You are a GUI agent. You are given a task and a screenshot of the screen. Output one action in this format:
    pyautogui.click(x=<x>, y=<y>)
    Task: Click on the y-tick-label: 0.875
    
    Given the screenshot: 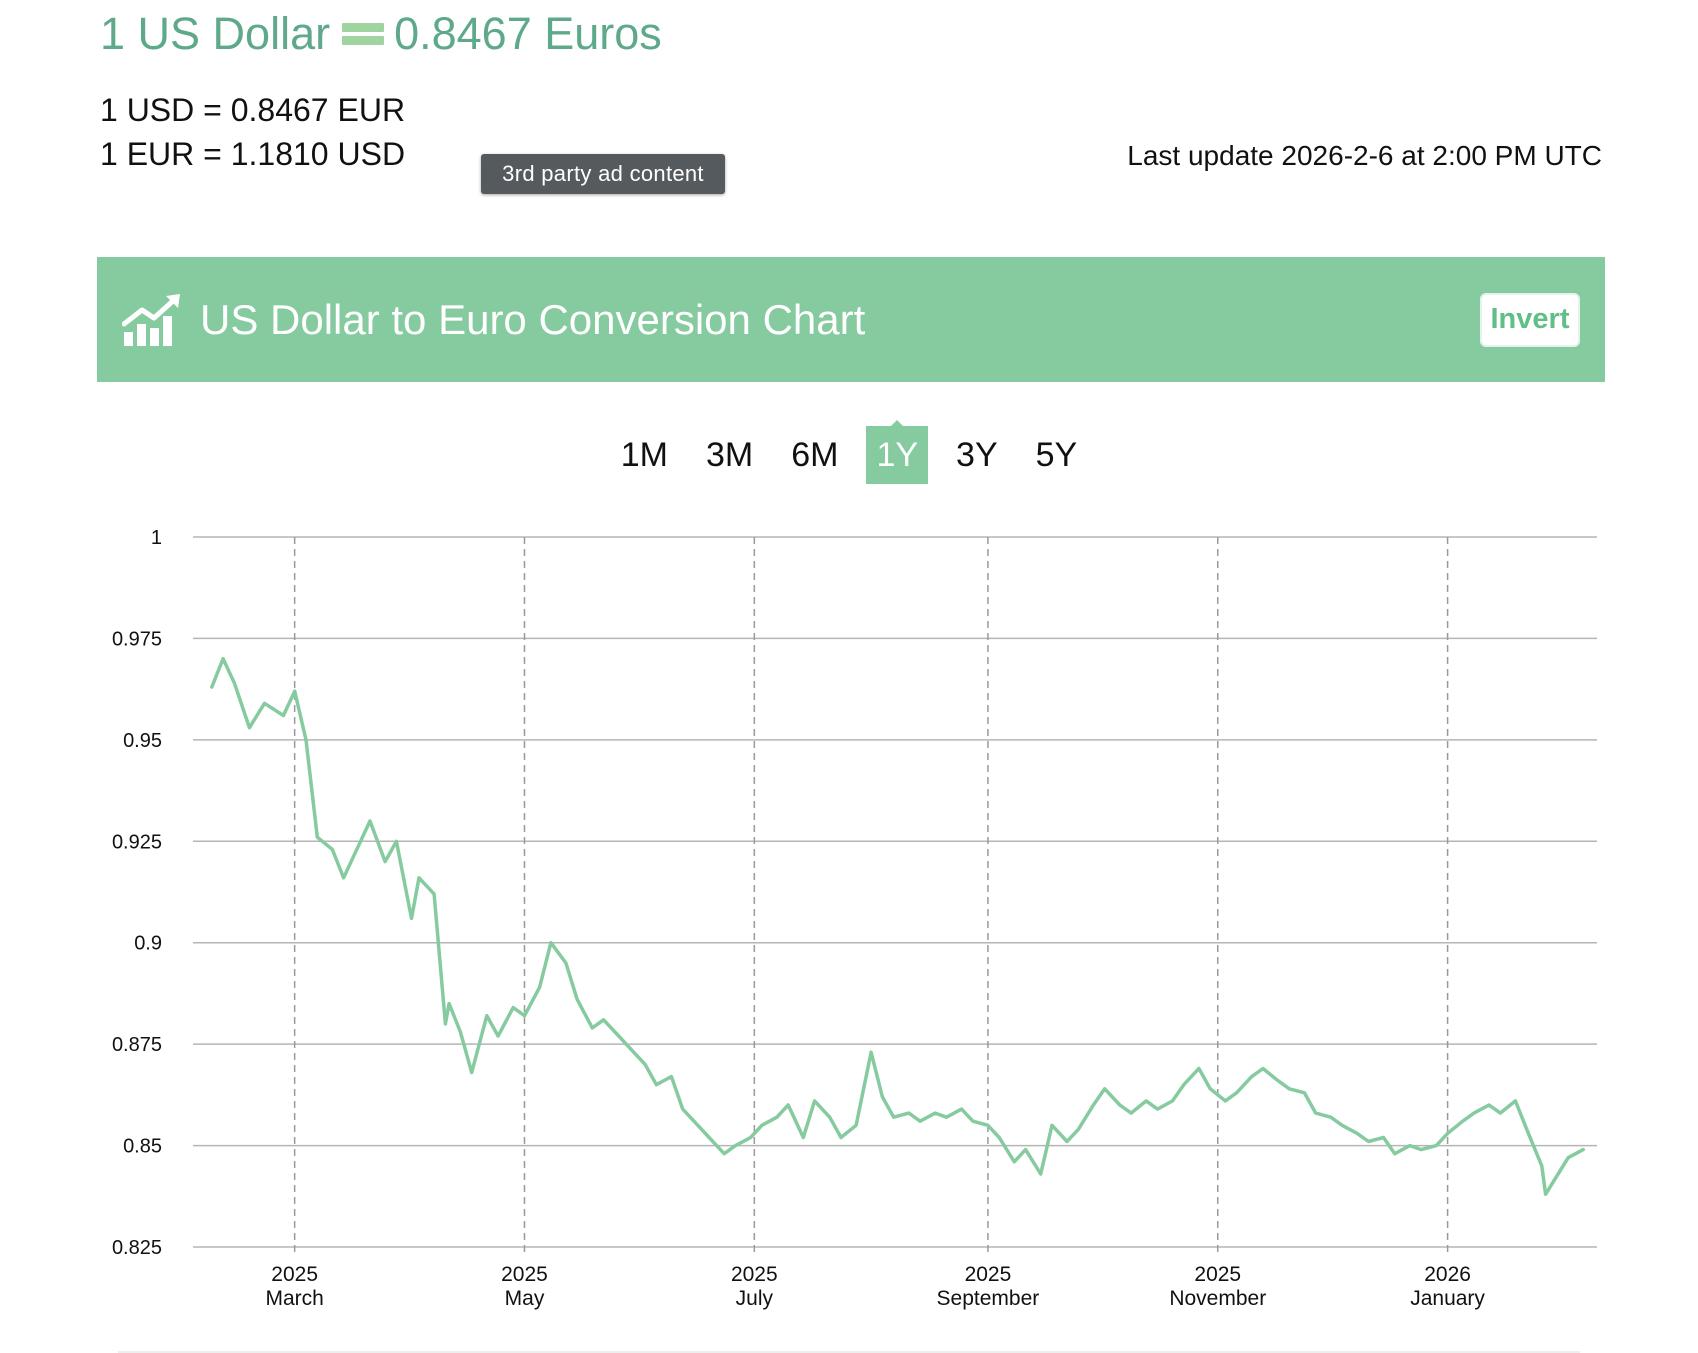 What is the action you would take?
    pyautogui.click(x=137, y=1045)
    